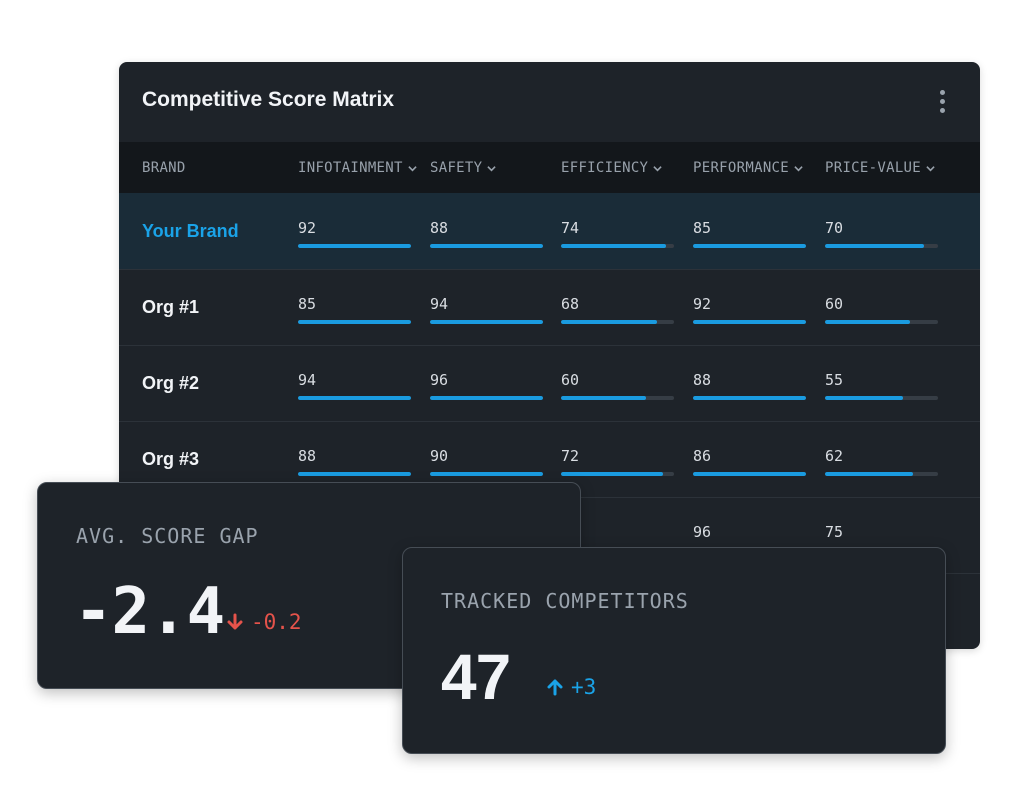 The image size is (1024, 788). Describe the element at coordinates (149, 612) in the screenshot. I see `avg-score-gap-value: -2.4` at that location.